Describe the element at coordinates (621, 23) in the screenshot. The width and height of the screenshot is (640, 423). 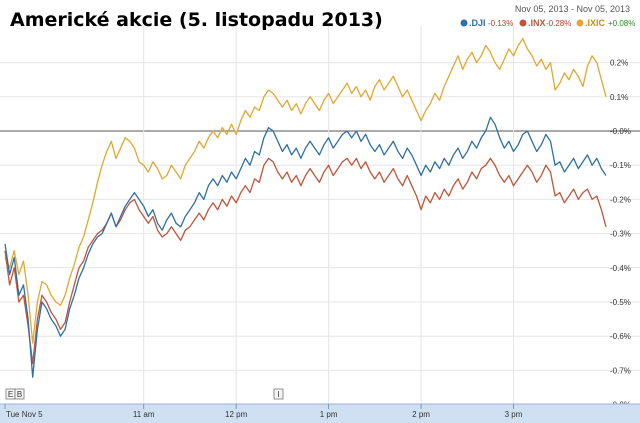
I see `legend-ixic-change: +0.08%` at that location.